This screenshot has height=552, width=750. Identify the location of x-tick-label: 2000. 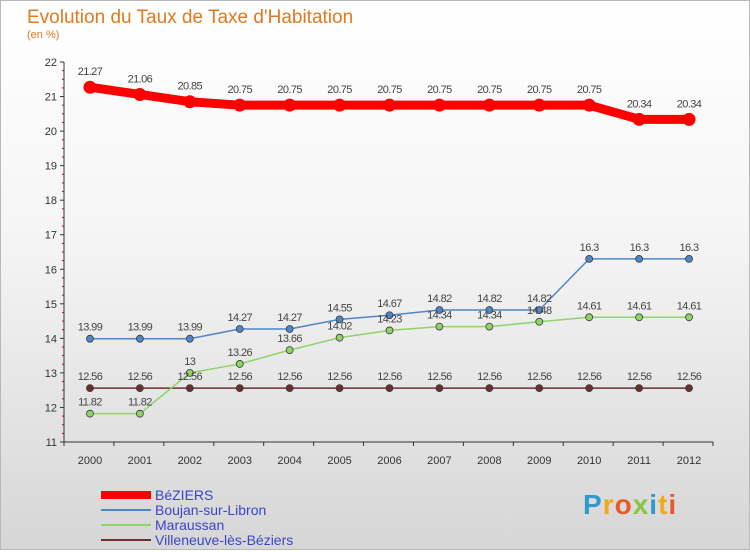
(90, 461).